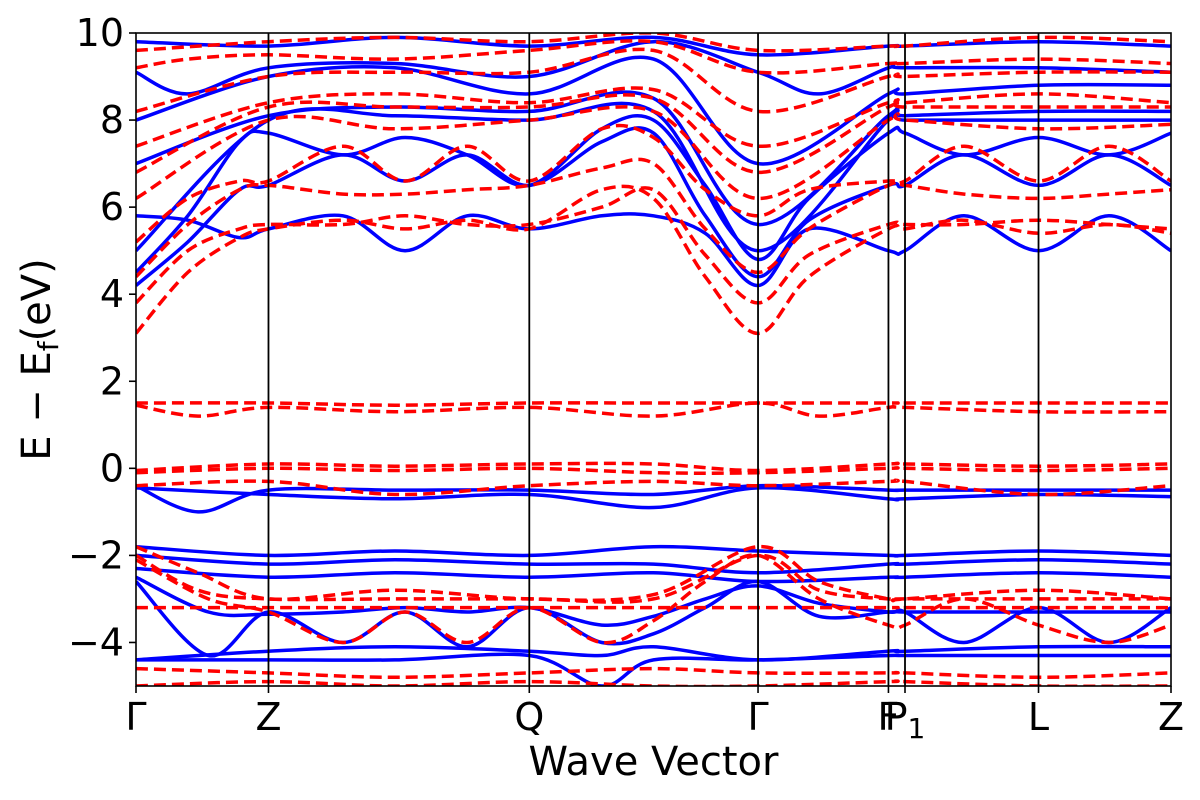 The height and width of the screenshot is (800, 1200). I want to click on x-axis-ticks: Γ Z Q Γ FP1 L Z, so click(654, 715).